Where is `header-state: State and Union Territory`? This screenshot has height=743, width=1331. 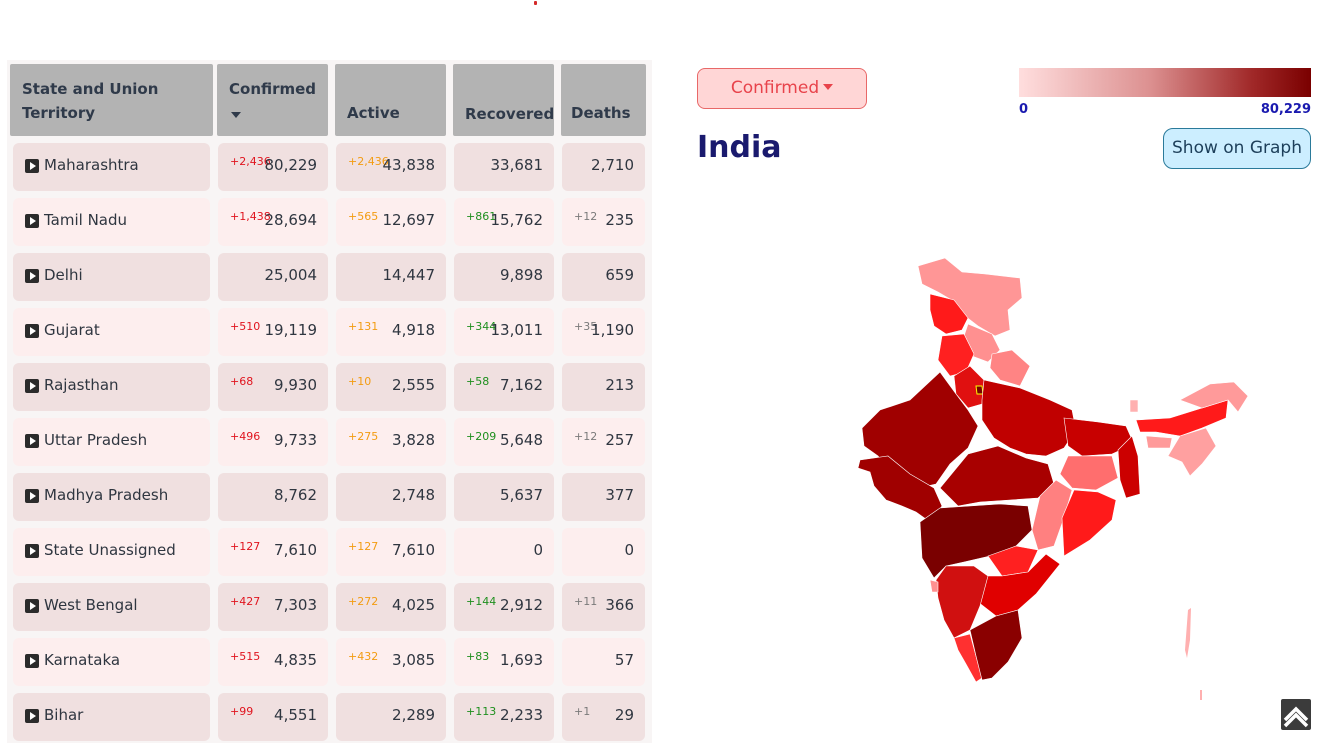 header-state: State and Union Territory is located at coordinates (111, 100).